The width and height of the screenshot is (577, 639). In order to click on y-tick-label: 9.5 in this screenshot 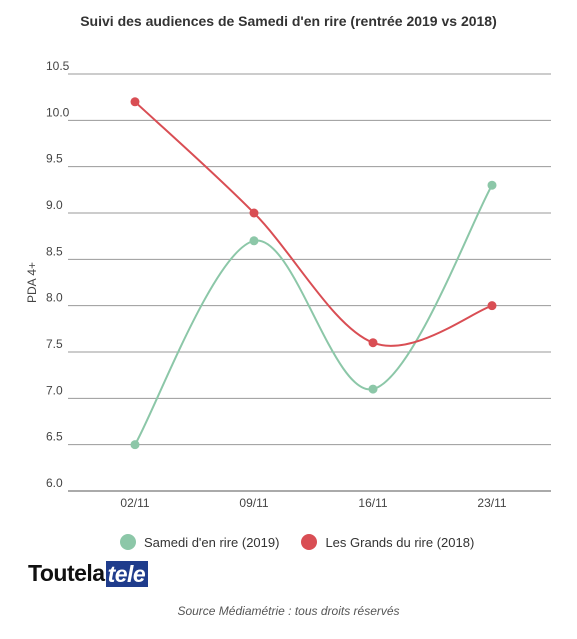, I will do `click(54, 159)`.